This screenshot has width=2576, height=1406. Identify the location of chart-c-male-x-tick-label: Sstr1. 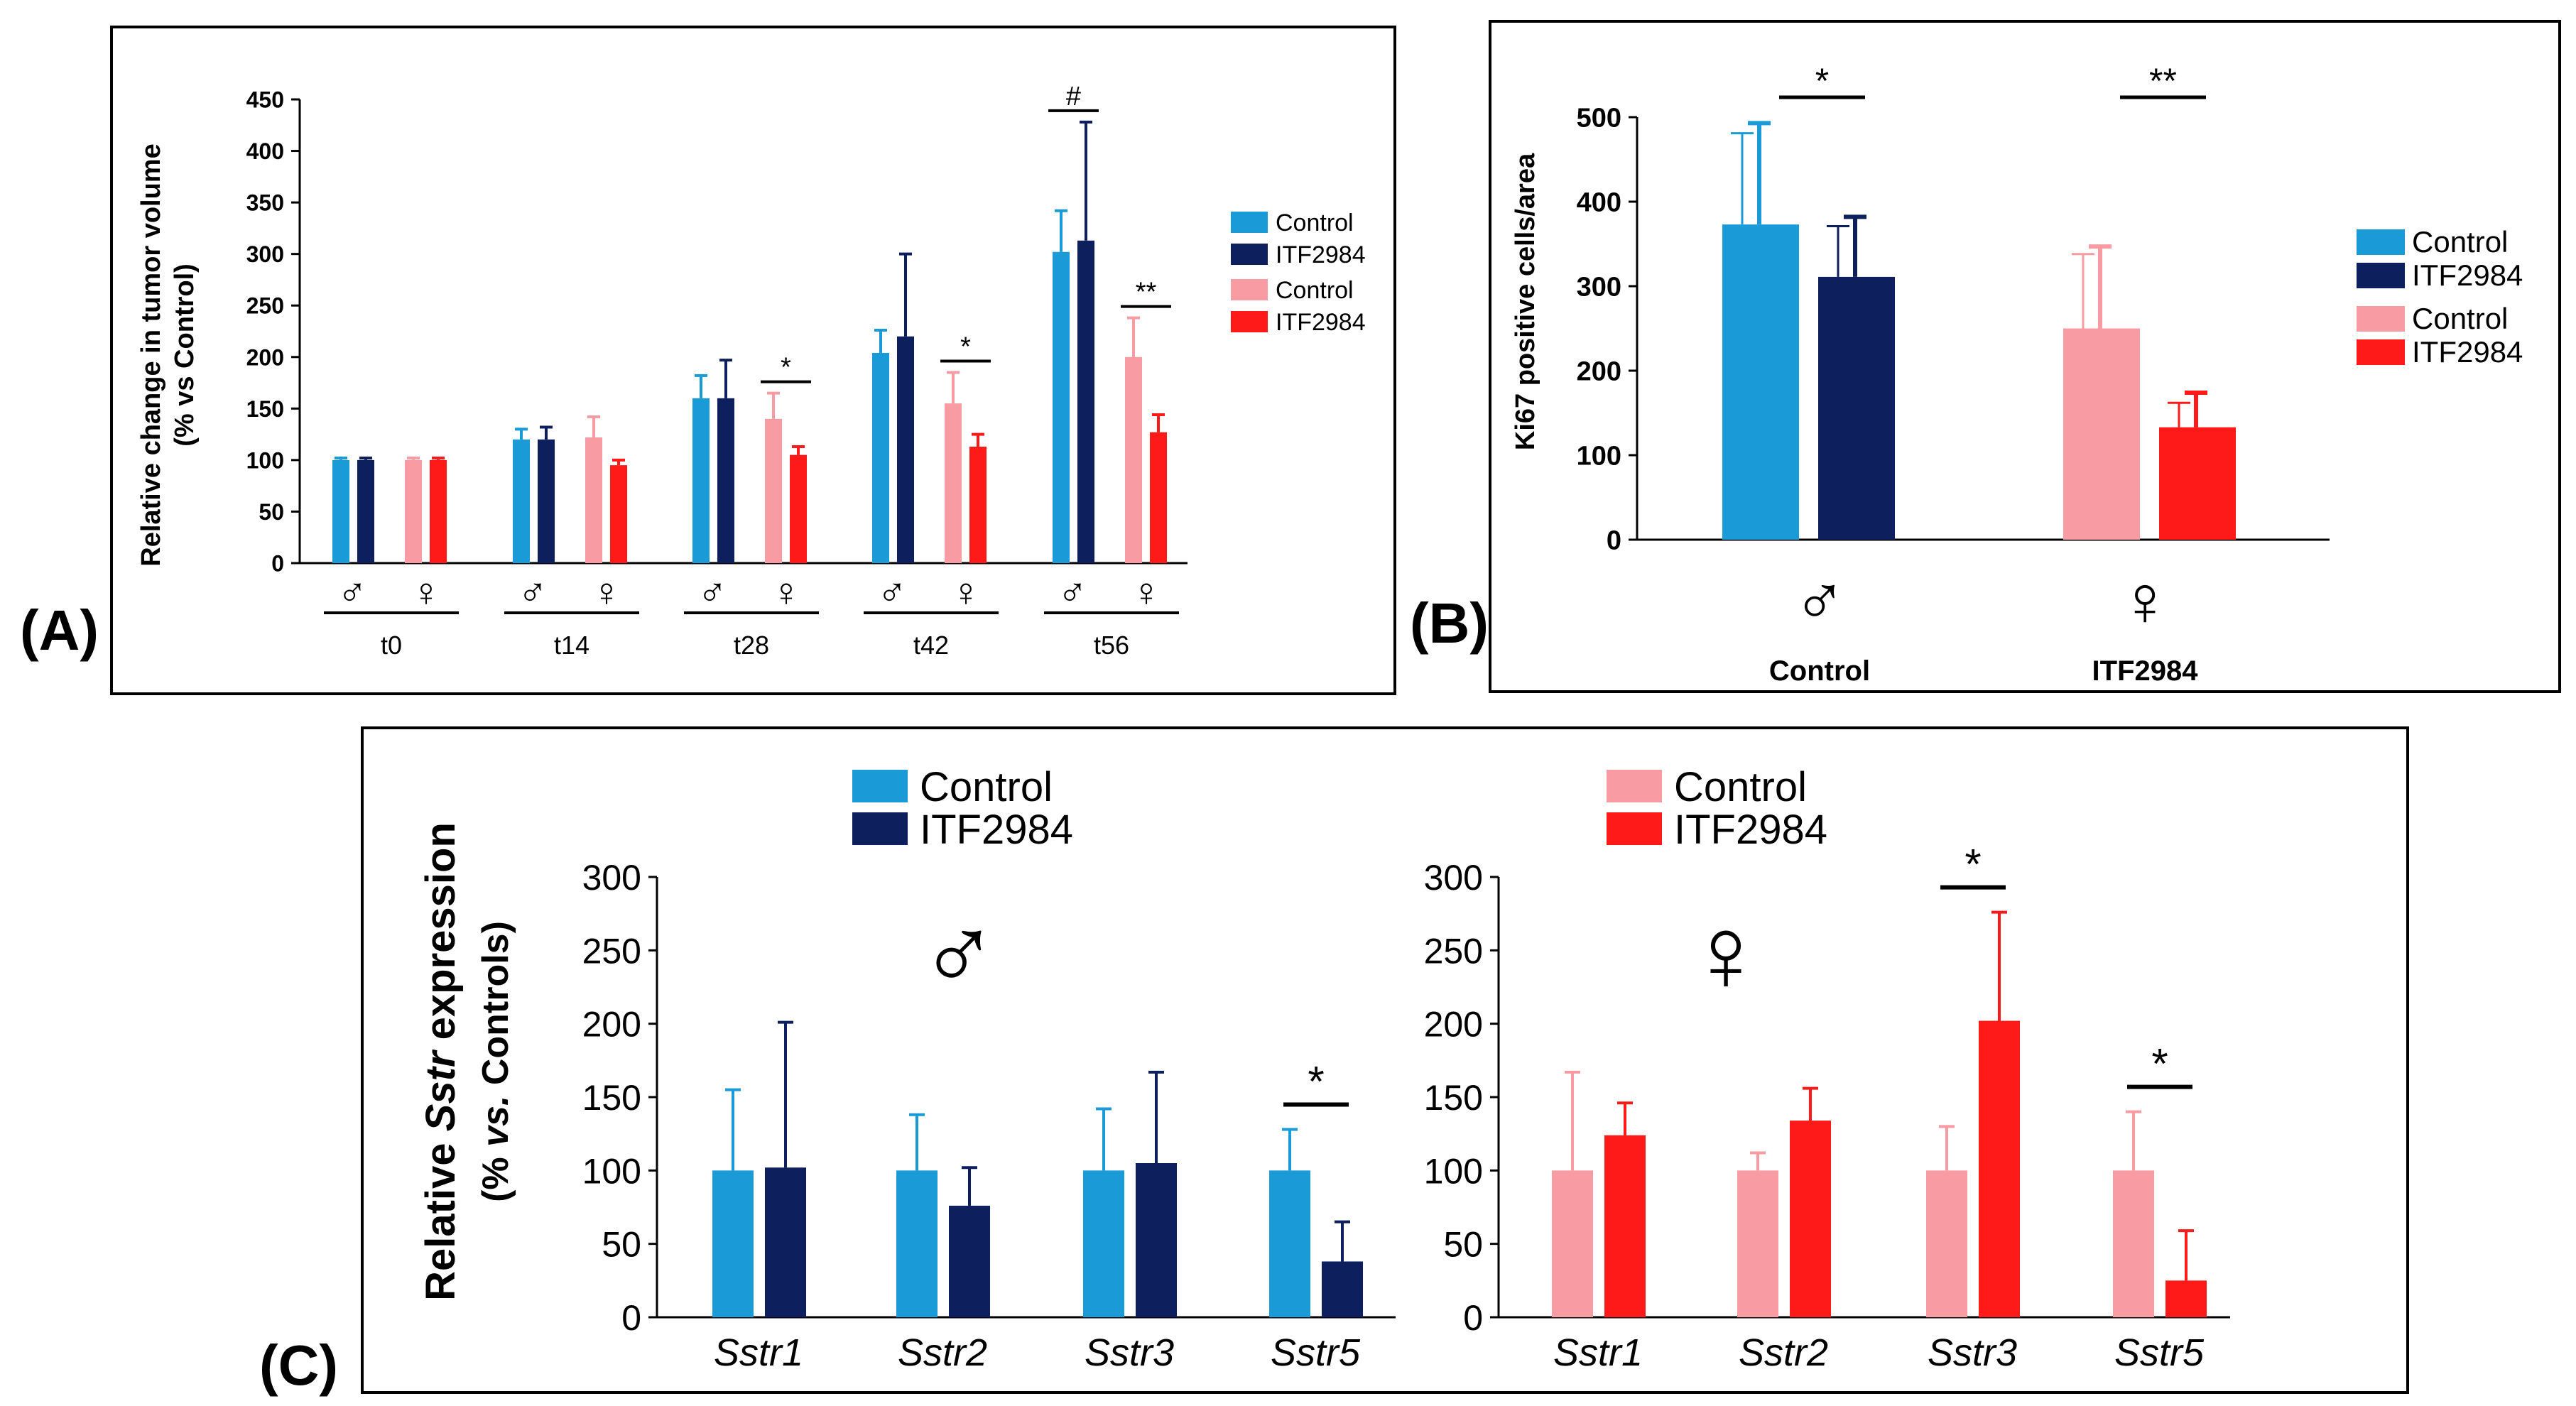
(759, 1352).